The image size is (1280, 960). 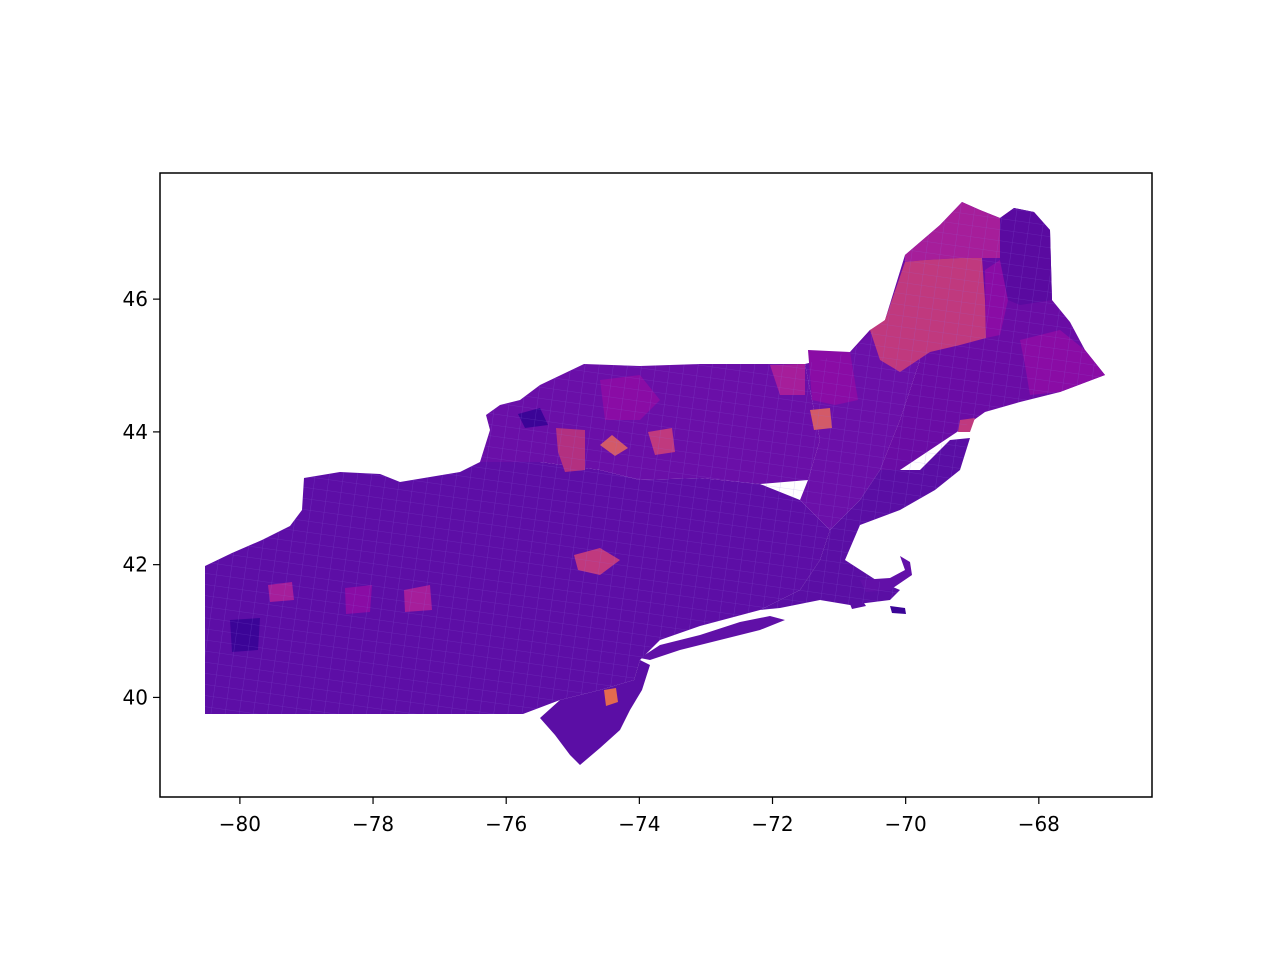 I want to click on region-islands, so click(x=898, y=610).